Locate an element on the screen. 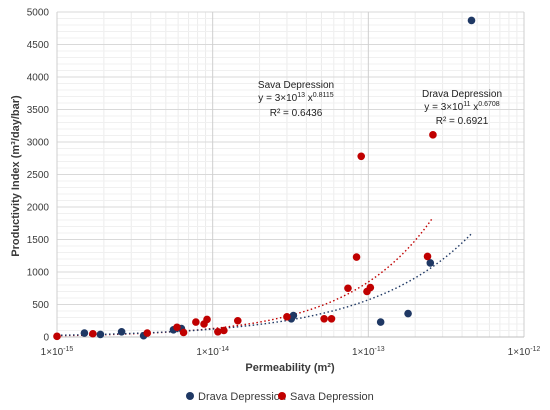 The width and height of the screenshot is (550, 410). y-tick-label: 4000 is located at coordinates (38, 78).